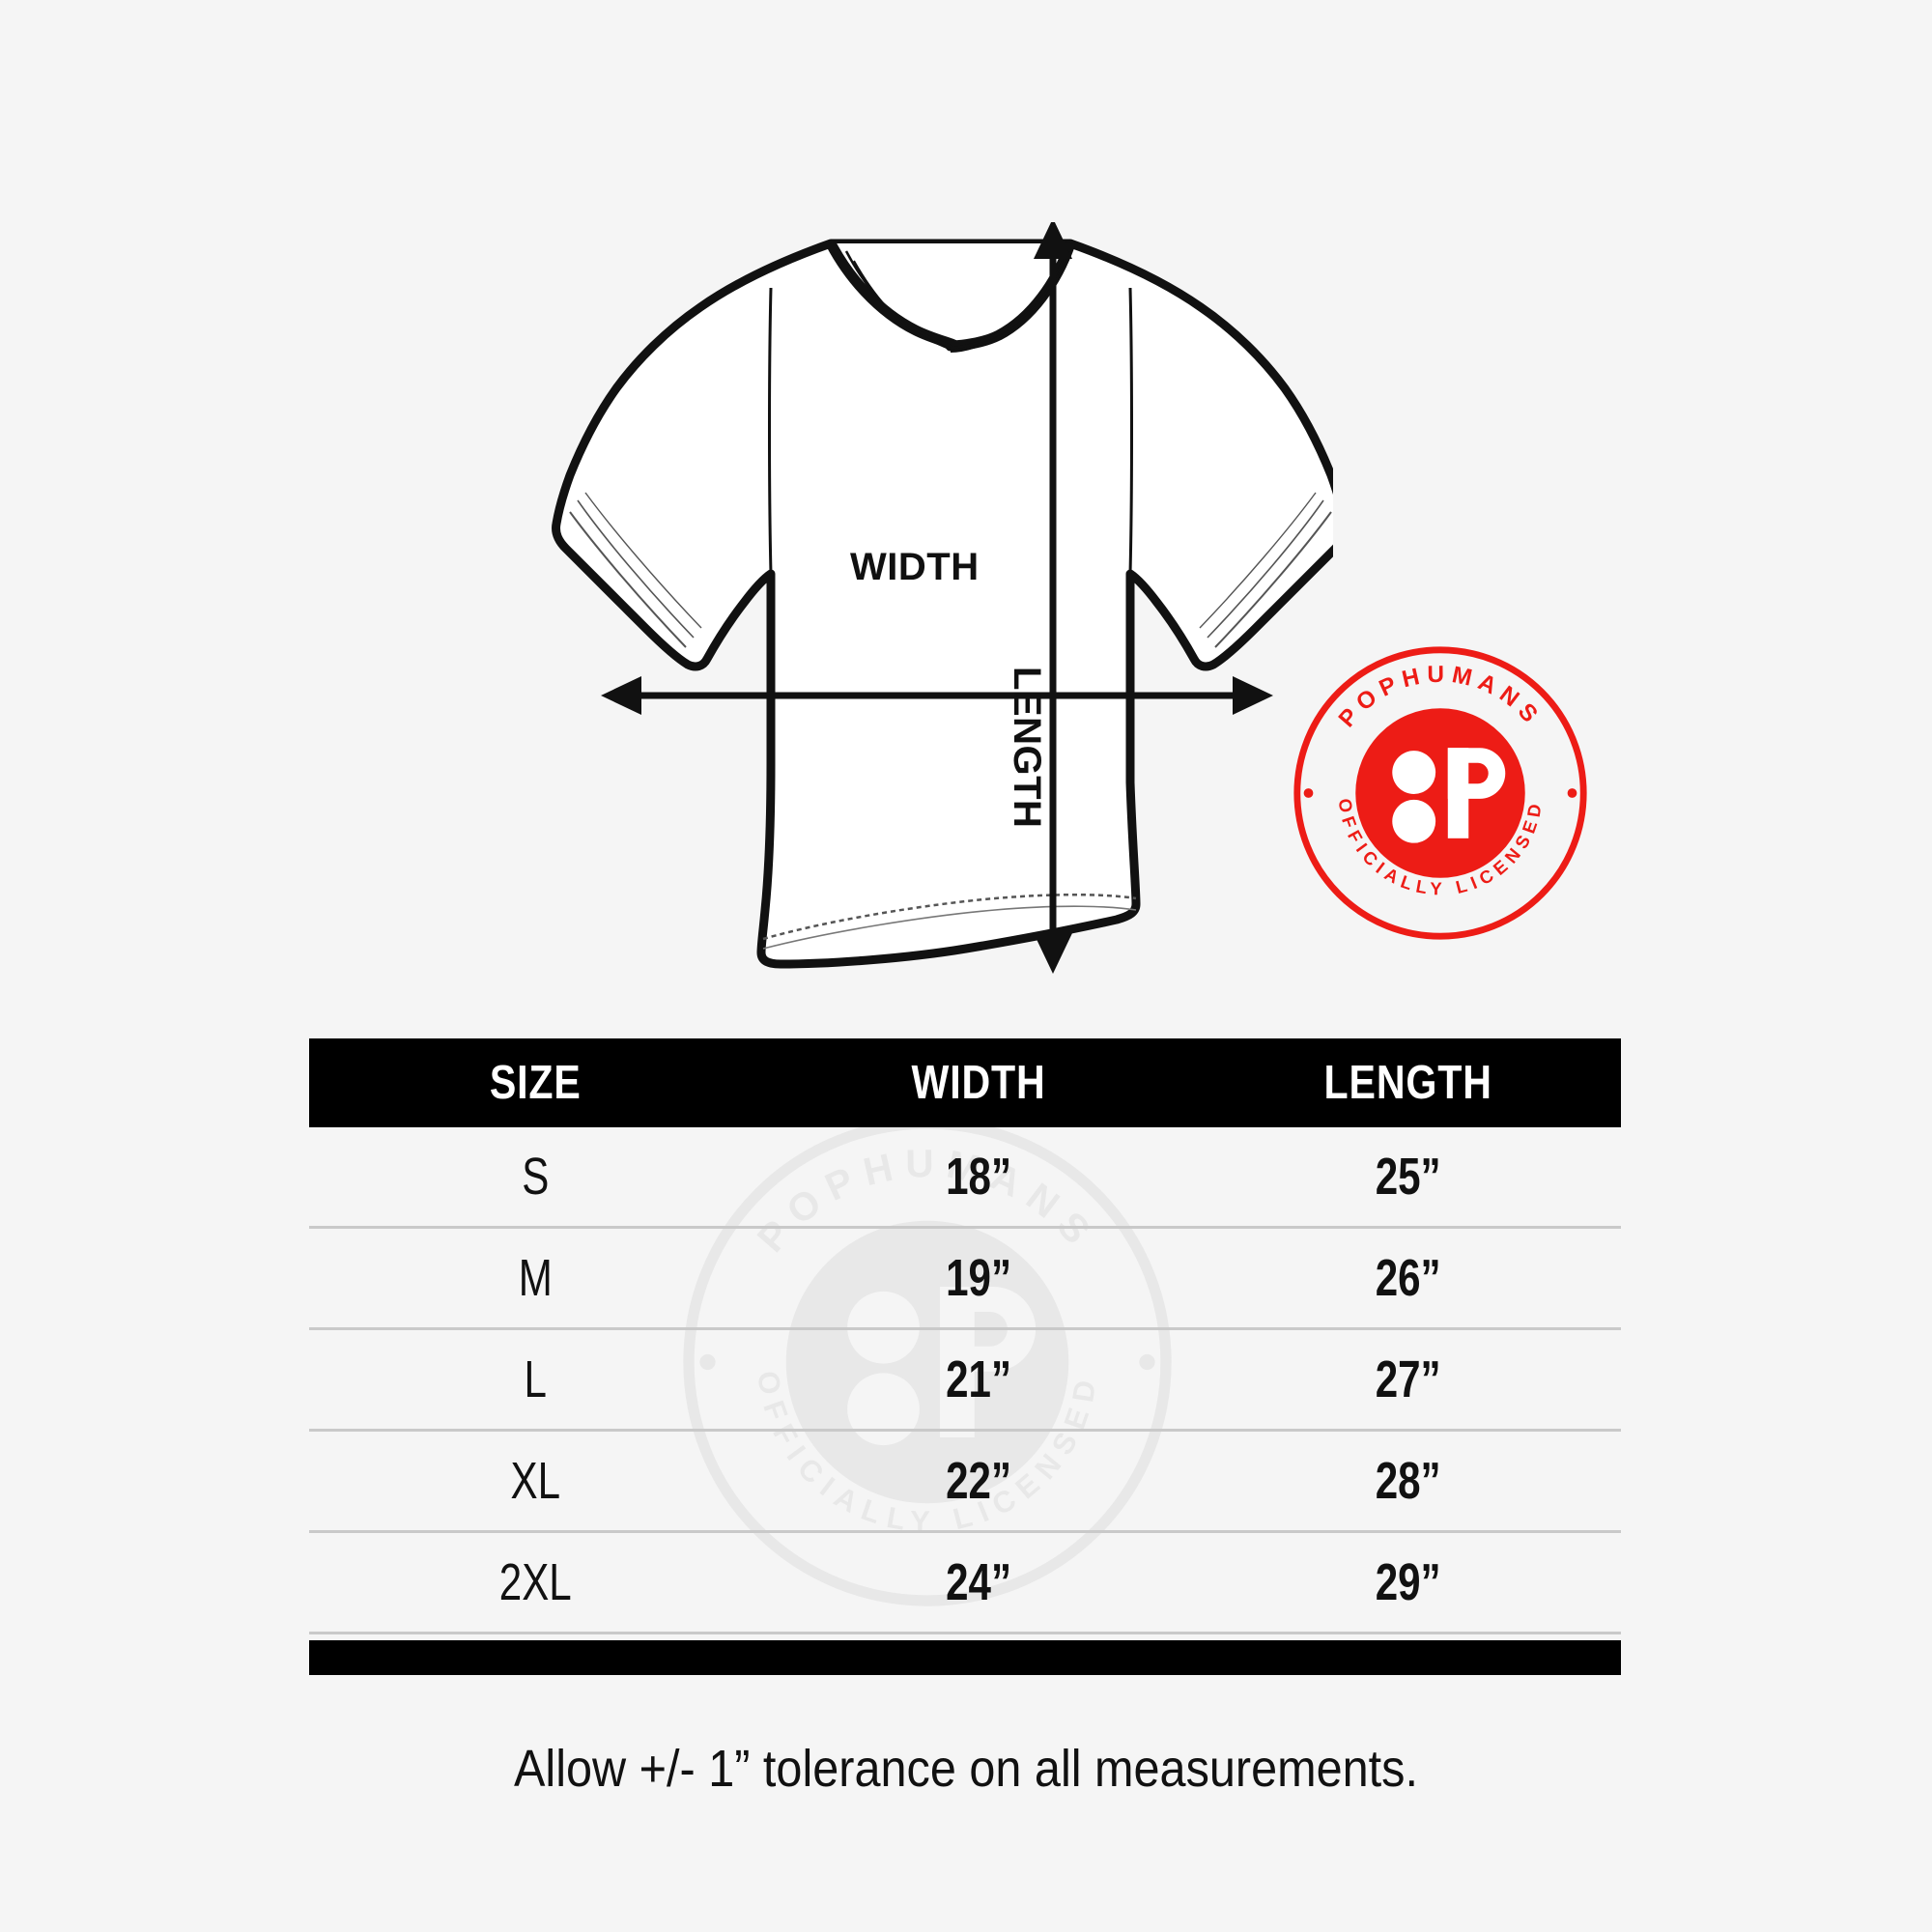 This screenshot has width=1932, height=1932. I want to click on cell-width: 18”, so click(978, 1177).